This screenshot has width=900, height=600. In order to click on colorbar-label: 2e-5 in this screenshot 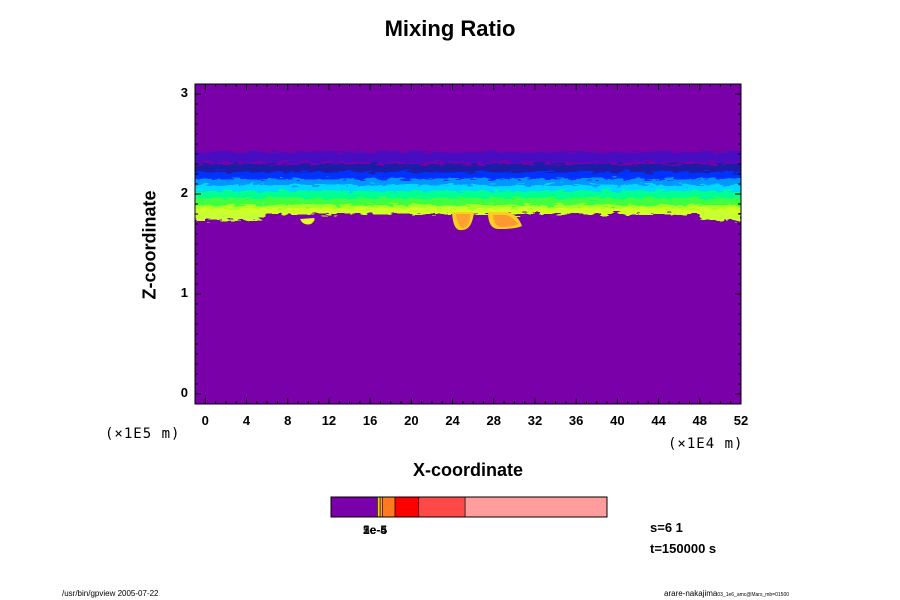, I will do `click(375, 530)`.